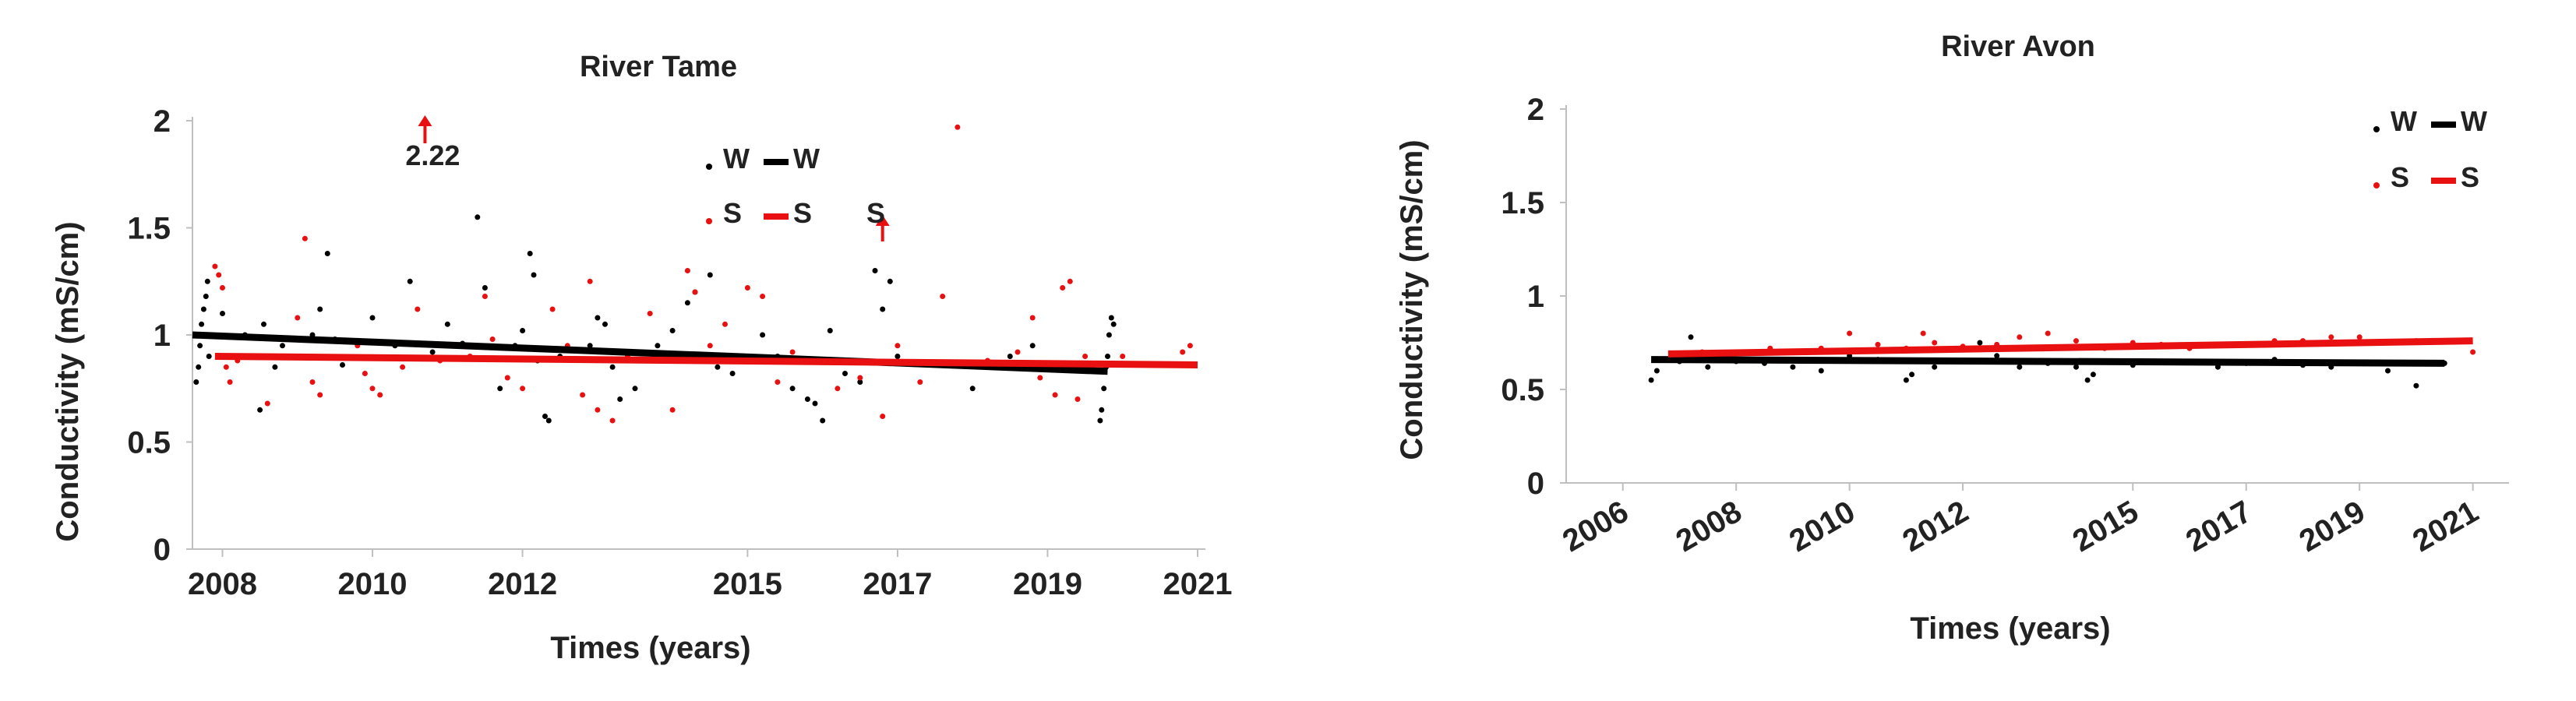 This screenshot has height=701, width=2576. I want to click on x-tick-label: 2010, so click(1822, 527).